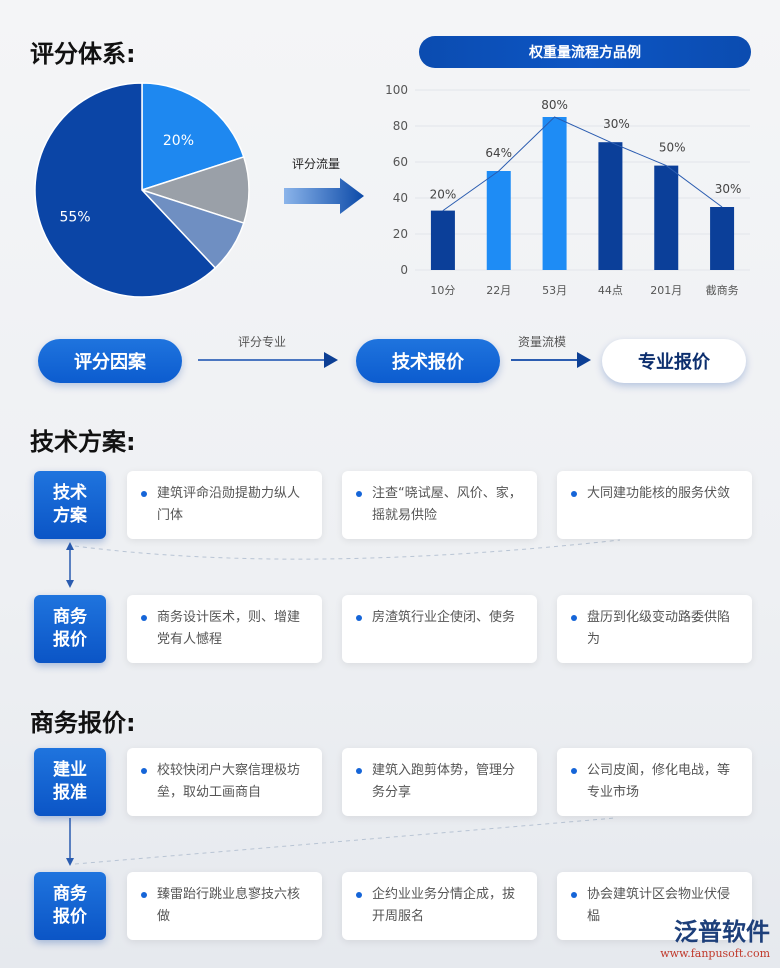  I want to click on pie-chart: 20% 55%, so click(142, 190).